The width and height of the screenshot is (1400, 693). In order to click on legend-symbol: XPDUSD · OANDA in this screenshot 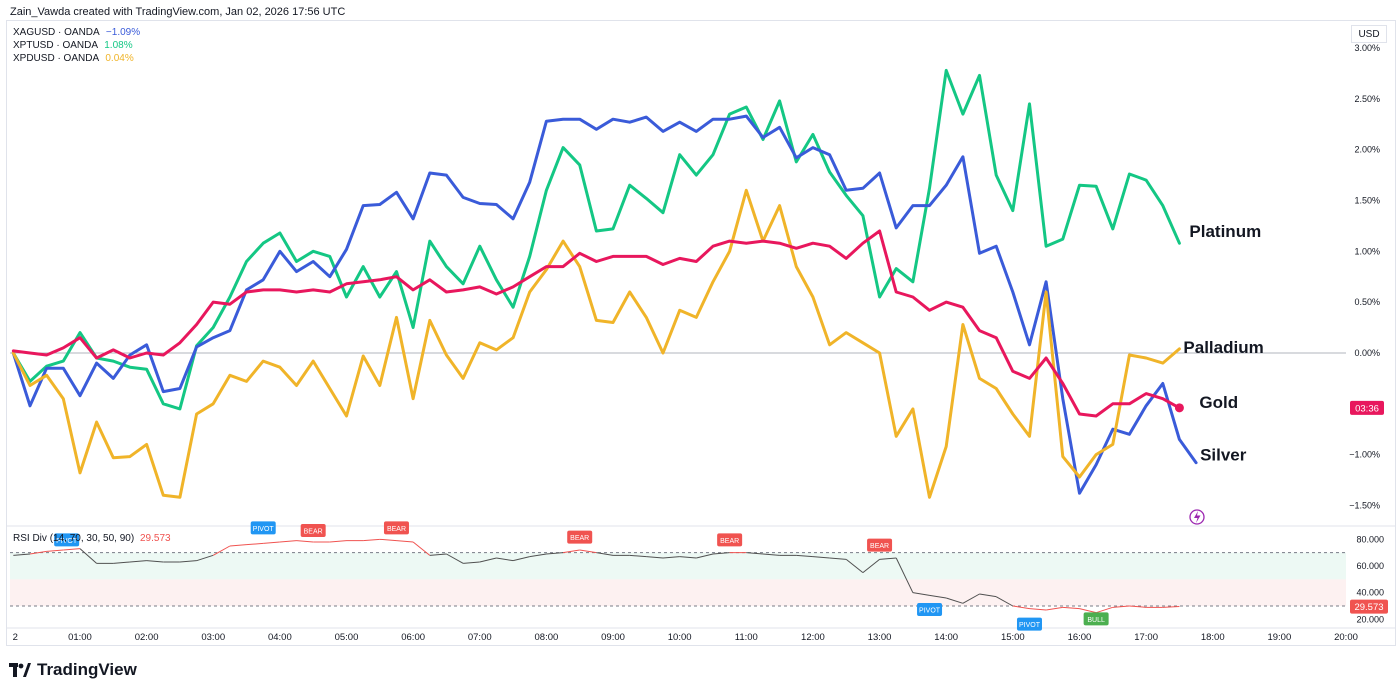, I will do `click(56, 58)`.